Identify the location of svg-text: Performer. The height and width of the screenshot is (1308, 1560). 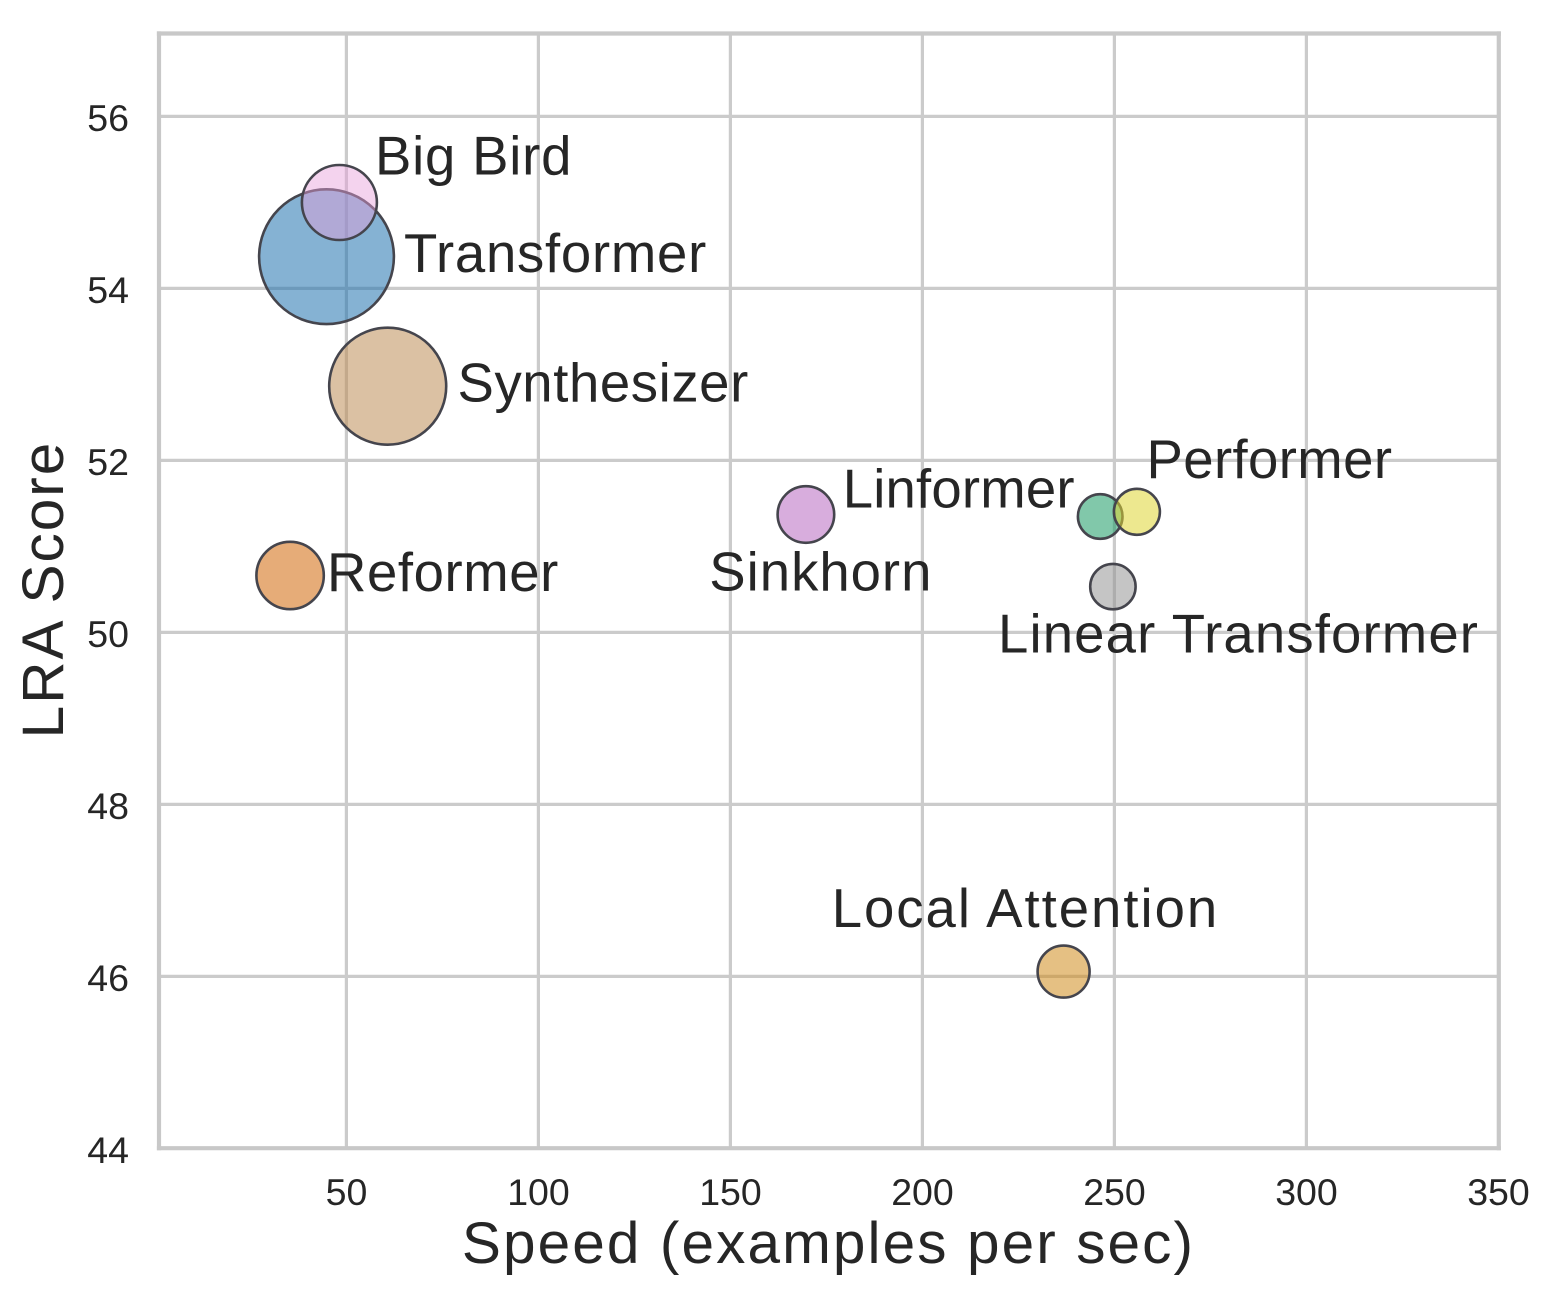
(1270, 459).